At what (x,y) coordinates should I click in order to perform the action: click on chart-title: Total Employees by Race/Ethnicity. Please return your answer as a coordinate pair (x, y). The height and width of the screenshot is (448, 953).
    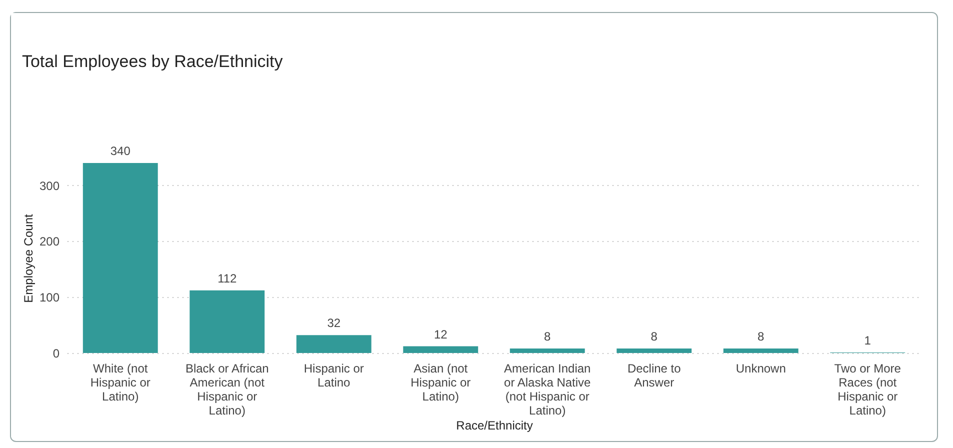
    Looking at the image, I should click on (153, 61).